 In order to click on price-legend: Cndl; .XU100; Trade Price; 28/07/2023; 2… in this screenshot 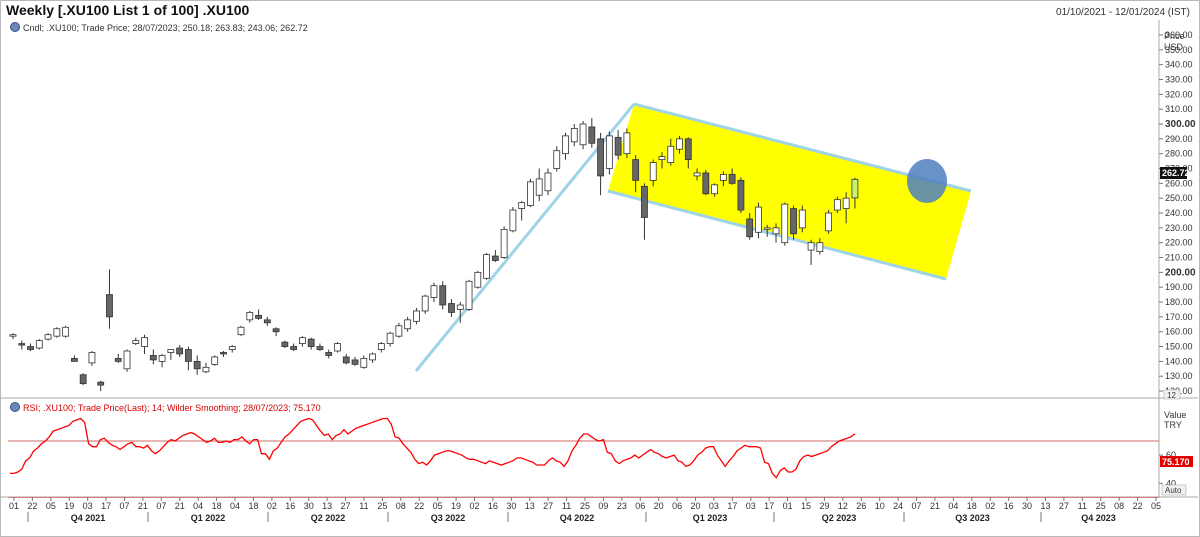, I will do `click(159, 27)`.